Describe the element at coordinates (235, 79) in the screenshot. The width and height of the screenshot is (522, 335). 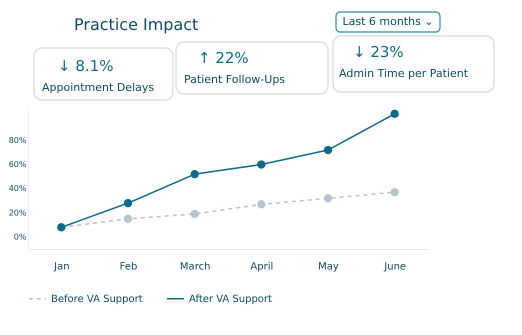
I see `text: Patient Follow-Ups` at that location.